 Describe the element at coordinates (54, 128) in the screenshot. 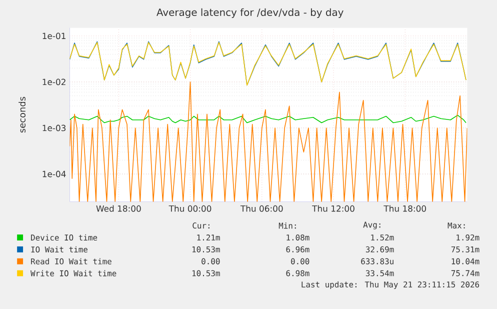

I see `y-tick-label: 1e-03` at that location.